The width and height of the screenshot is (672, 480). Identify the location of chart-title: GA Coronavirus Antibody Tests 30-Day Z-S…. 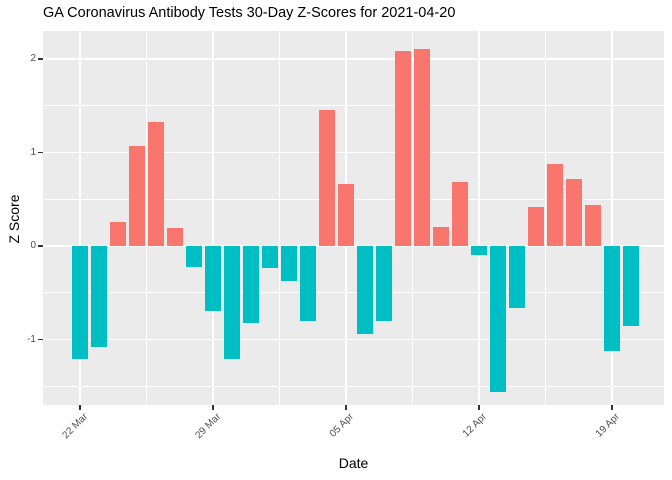
(249, 13).